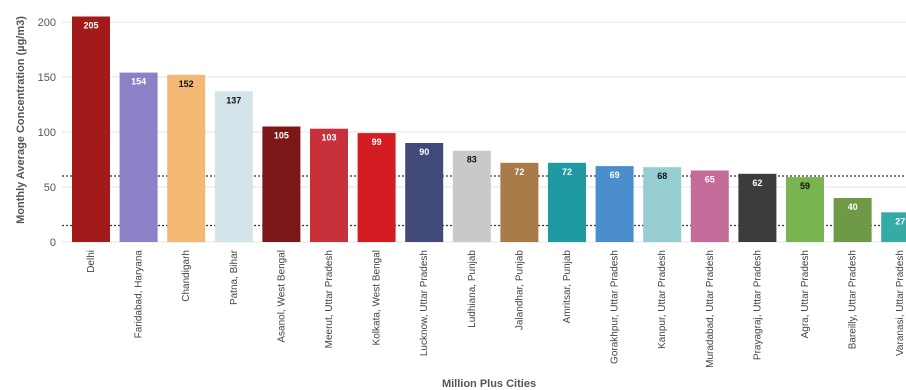 The width and height of the screenshot is (906, 390). Describe the element at coordinates (90, 26) in the screenshot. I see `data-label: 205` at that location.